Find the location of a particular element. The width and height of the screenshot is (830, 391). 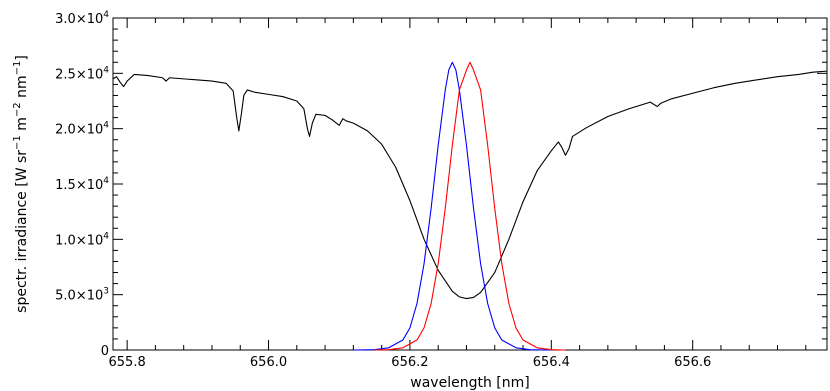

y-tick-label: 2.0×10⁴ is located at coordinates (82, 129).